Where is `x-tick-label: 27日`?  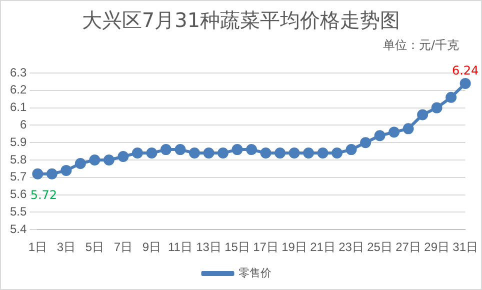
x-tick-label: 27日 is located at coordinates (408, 247).